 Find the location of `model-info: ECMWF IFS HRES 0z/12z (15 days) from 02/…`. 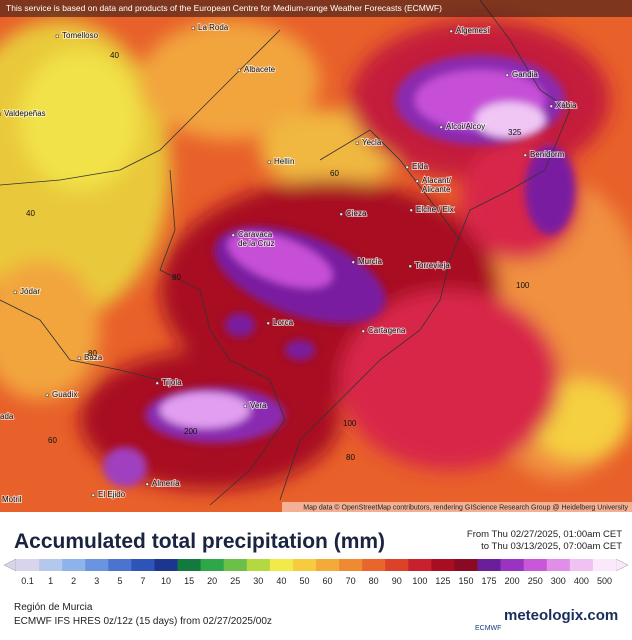

model-info: ECMWF IFS HRES 0z/12z (15 days) from 02/… is located at coordinates (143, 621).